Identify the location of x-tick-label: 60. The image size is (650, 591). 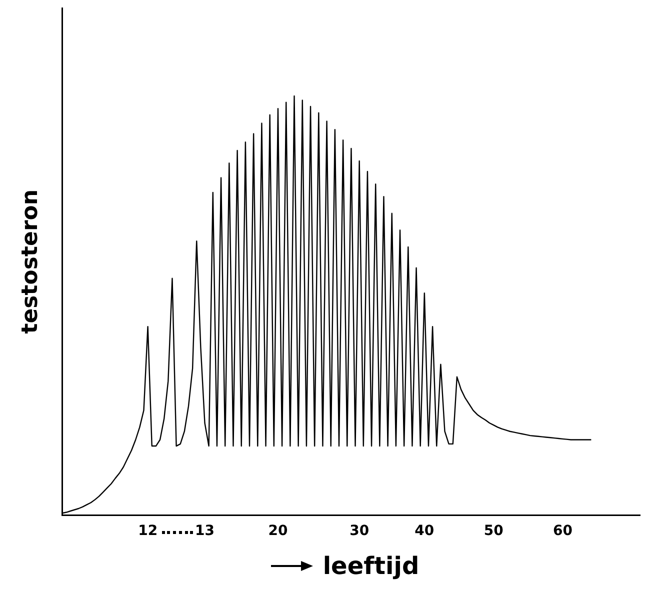
(562, 531).